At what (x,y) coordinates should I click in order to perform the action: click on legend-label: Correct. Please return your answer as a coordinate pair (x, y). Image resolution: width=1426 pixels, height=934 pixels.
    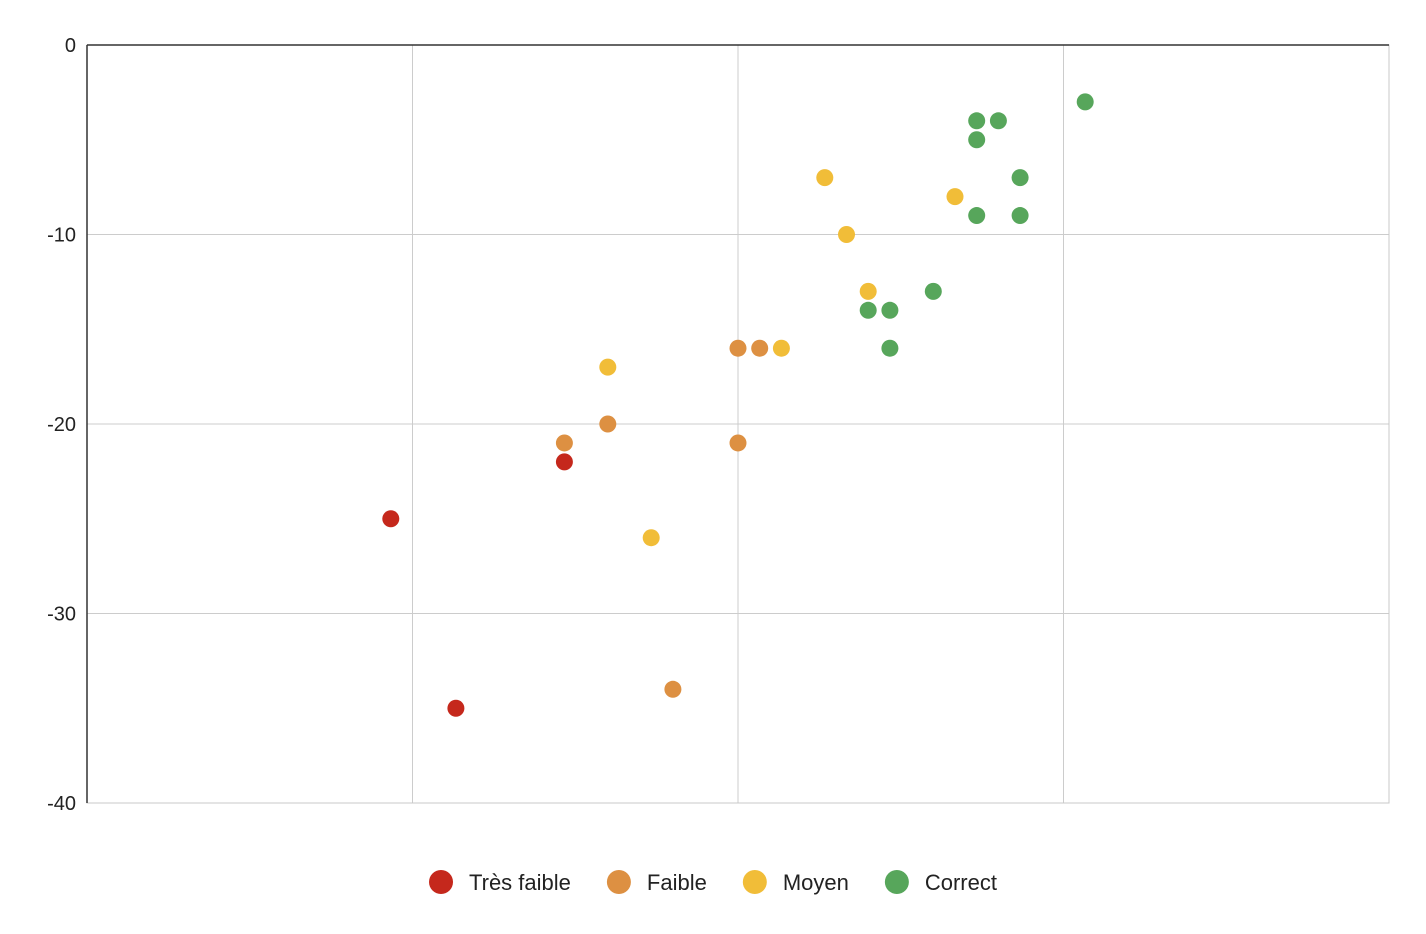
    Looking at the image, I should click on (961, 882).